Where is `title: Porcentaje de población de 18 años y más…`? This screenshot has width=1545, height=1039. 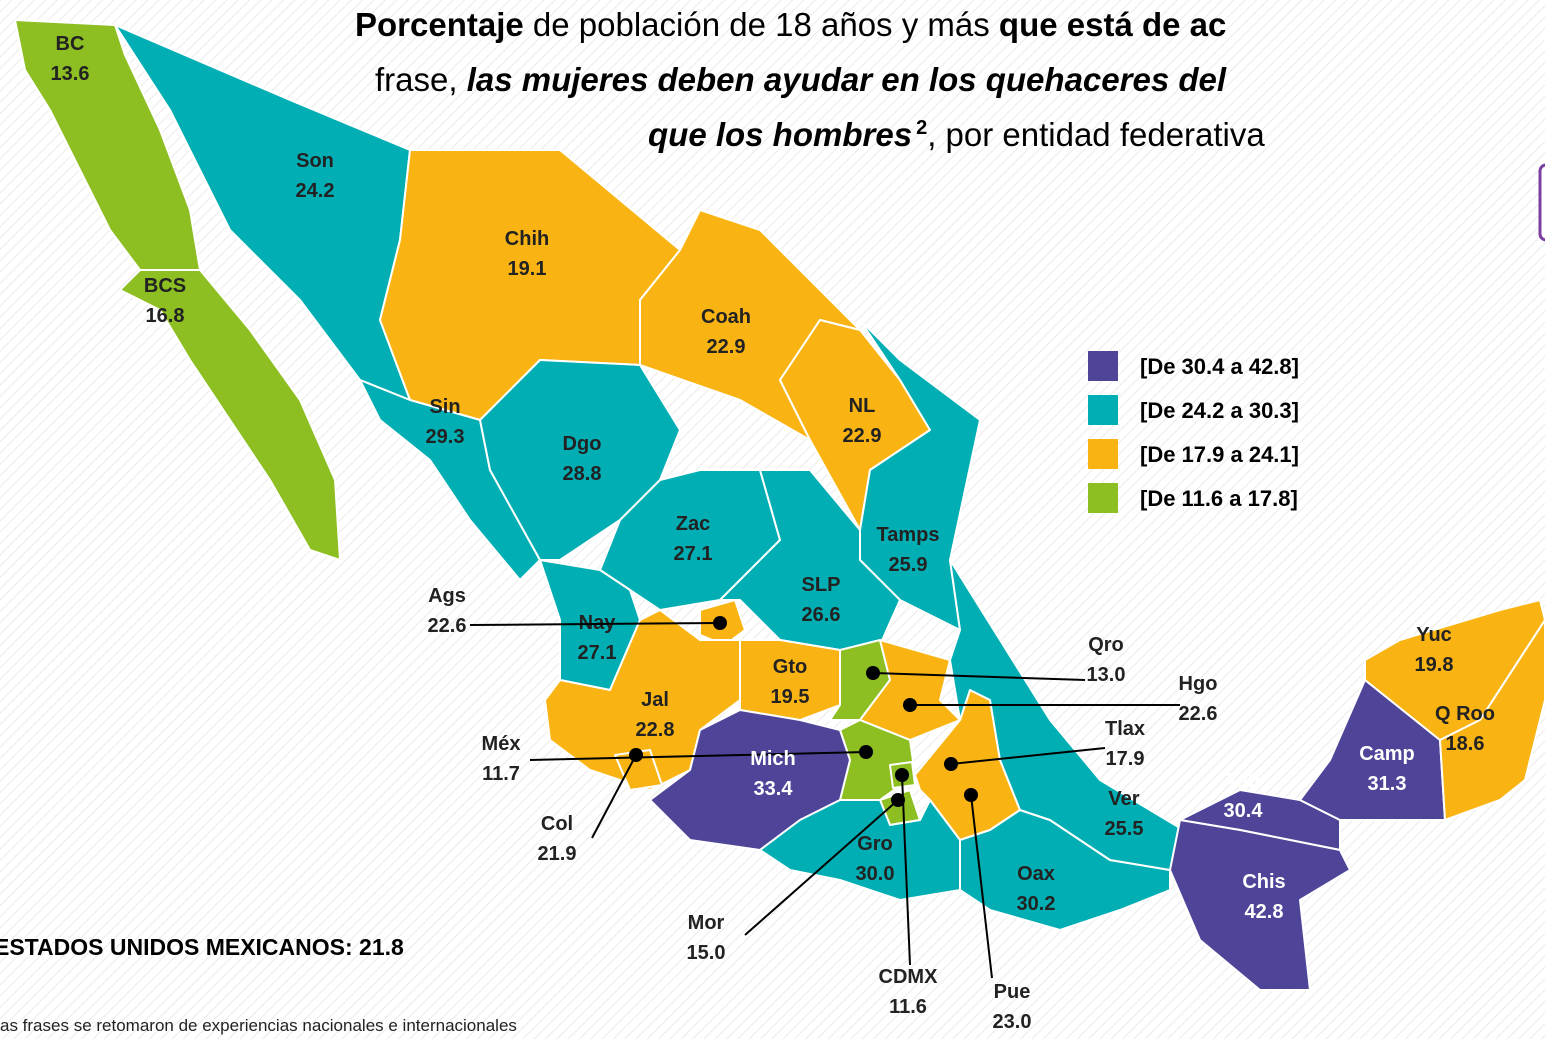 title: Porcentaje de población de 18 años y más… is located at coordinates (810, 79).